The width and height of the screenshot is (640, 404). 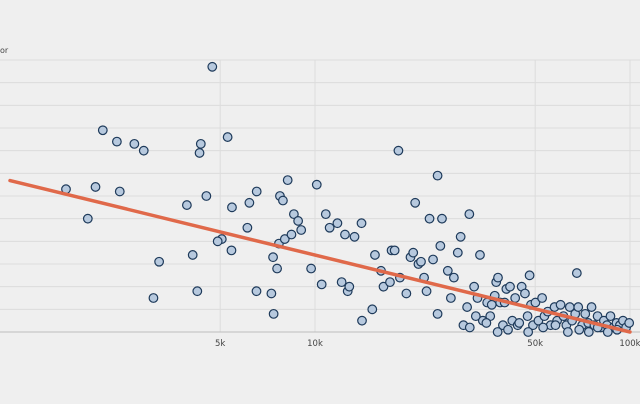 I want to click on x-tick-label: 5k, so click(x=220, y=344).